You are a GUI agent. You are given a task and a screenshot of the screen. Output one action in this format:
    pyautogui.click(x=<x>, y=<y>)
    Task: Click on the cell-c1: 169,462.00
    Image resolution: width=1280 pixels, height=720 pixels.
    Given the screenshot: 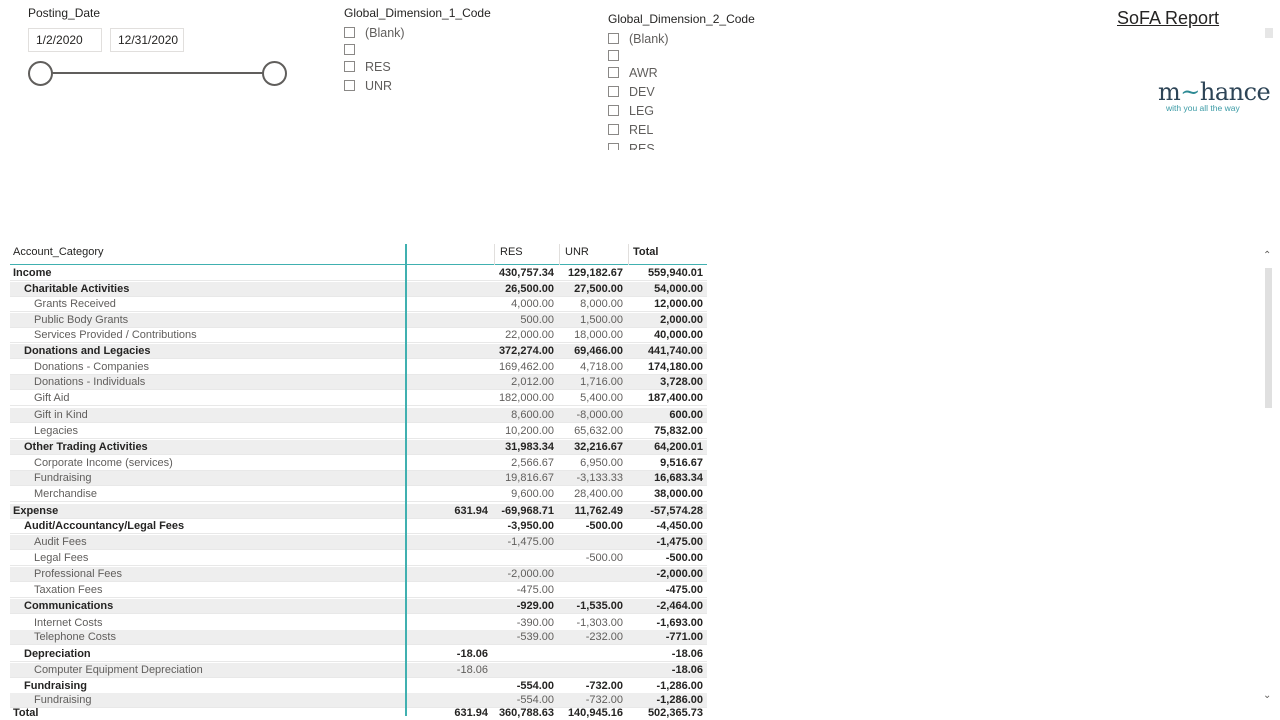 What is the action you would take?
    pyautogui.click(x=526, y=367)
    